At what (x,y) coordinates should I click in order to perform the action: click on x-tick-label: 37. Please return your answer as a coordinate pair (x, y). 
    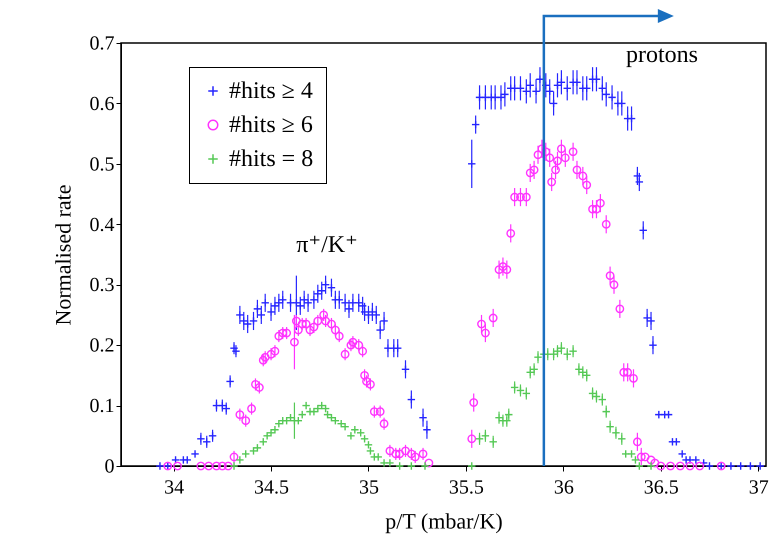
    Looking at the image, I should click on (758, 487).